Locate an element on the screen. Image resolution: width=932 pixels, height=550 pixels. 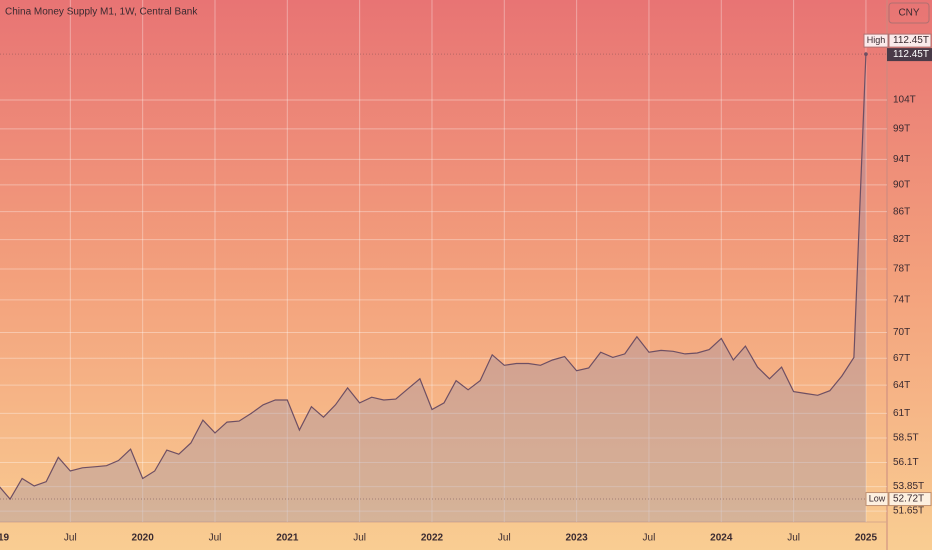
low-label: Low is located at coordinates (877, 498).